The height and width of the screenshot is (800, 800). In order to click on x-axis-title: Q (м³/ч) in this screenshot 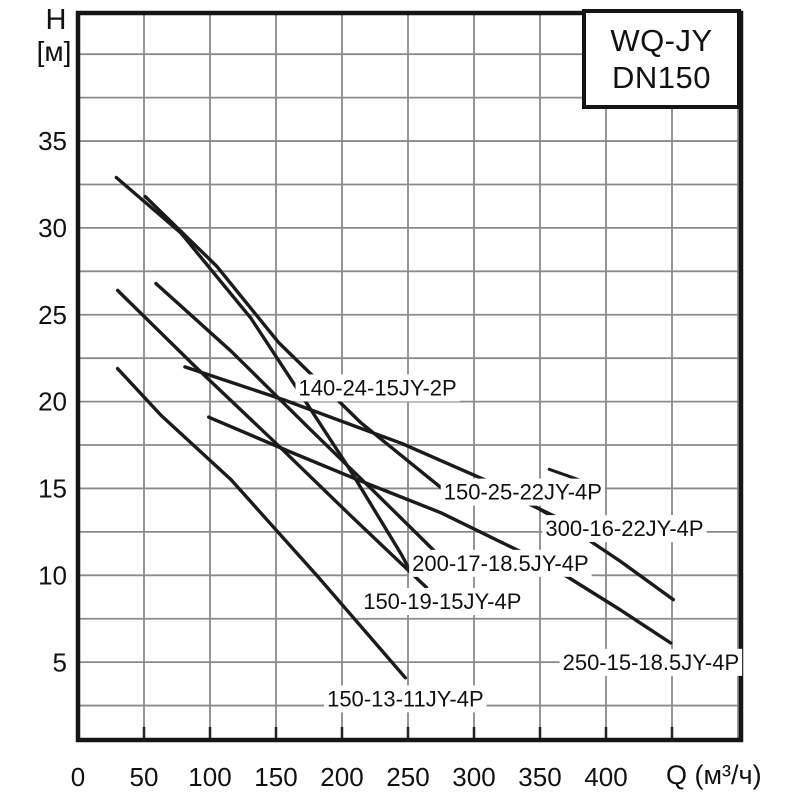, I will do `click(714, 775)`.